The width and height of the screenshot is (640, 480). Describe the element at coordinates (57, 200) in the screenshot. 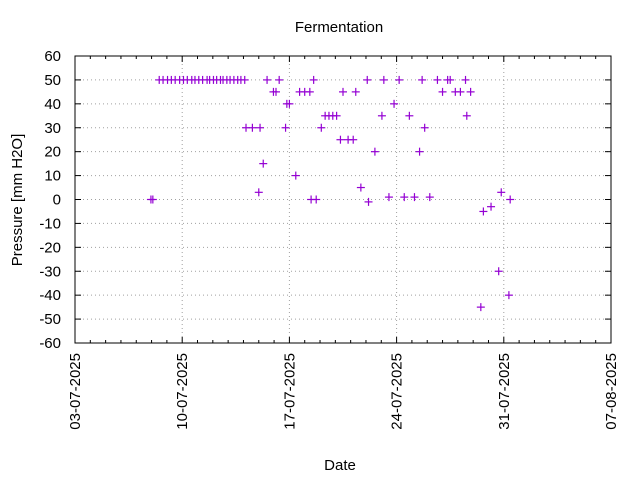

I see `y-tick-label: 0` at that location.